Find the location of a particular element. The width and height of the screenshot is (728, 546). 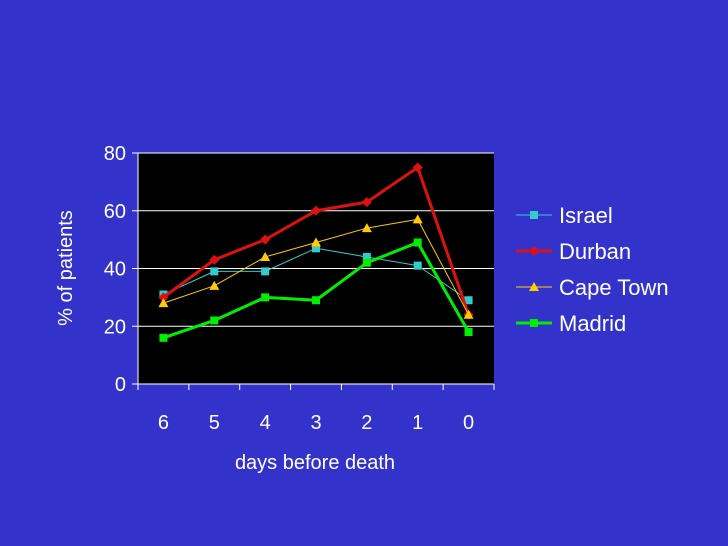

legend-item-madrid: Madrid is located at coordinates (571, 323).